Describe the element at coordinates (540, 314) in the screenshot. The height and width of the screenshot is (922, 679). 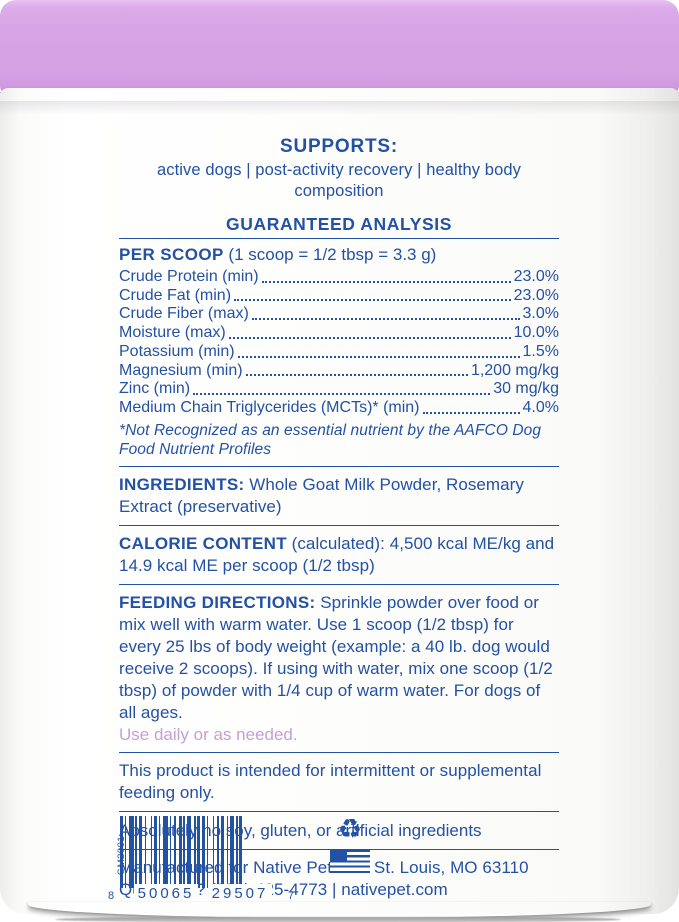
I see `nutrient-value: 3.0%` at that location.